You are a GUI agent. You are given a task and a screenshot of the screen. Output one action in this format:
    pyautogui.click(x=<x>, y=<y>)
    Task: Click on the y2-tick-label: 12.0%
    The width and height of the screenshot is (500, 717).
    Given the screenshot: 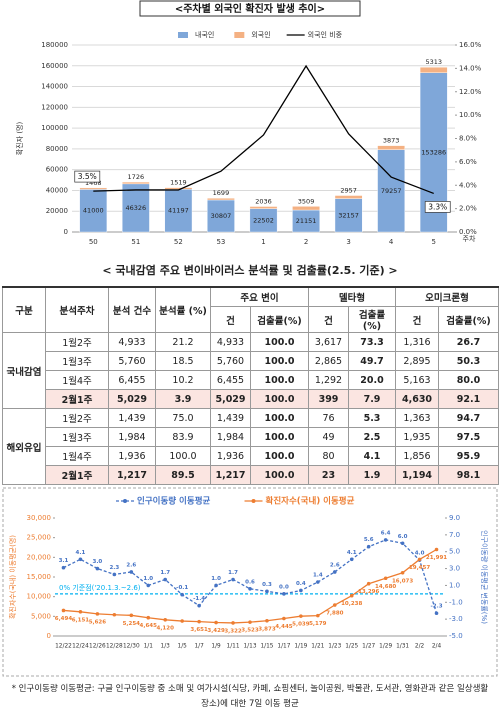 What is the action you would take?
    pyautogui.click(x=470, y=92)
    